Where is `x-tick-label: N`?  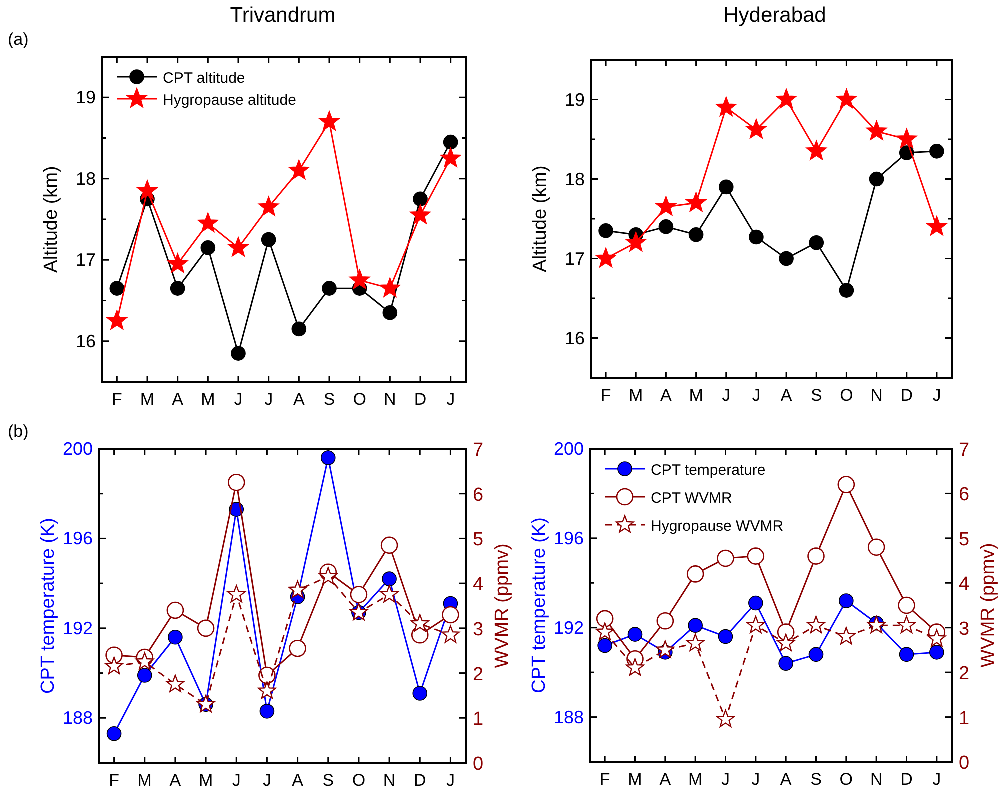 x-tick-label: N is located at coordinates (876, 395).